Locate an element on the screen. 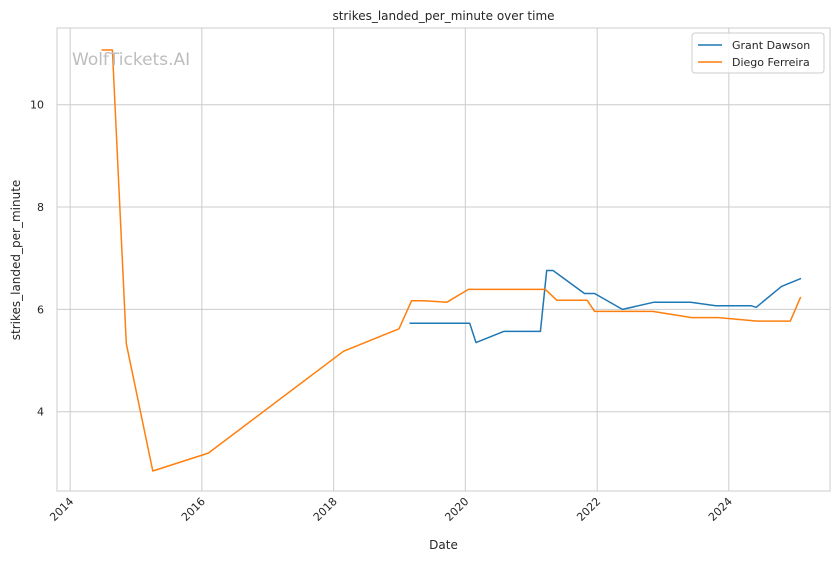 This screenshot has height=561, width=840. y-axis-label: strikes_landed_per_minute is located at coordinates (16, 260).